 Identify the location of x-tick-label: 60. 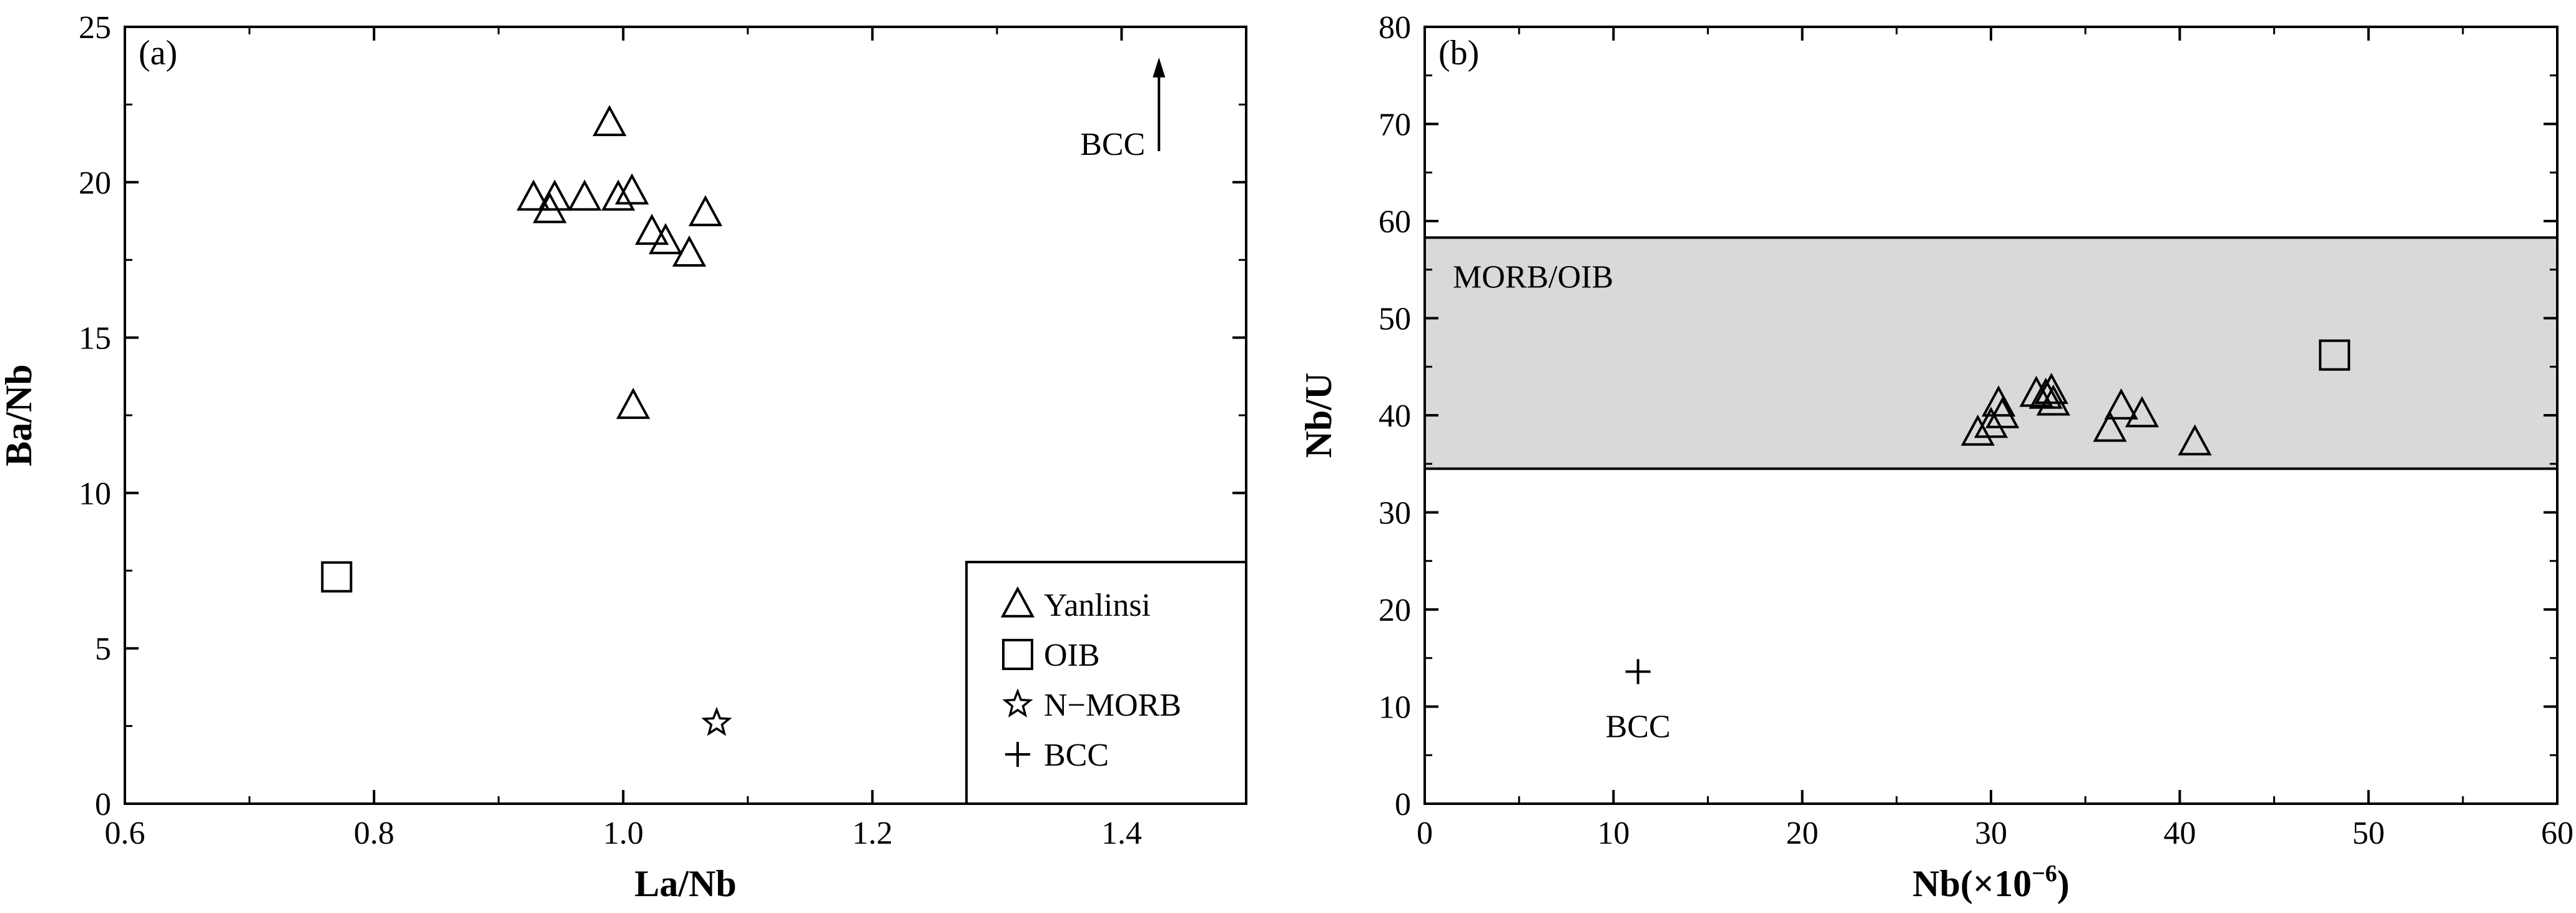
(2557, 833).